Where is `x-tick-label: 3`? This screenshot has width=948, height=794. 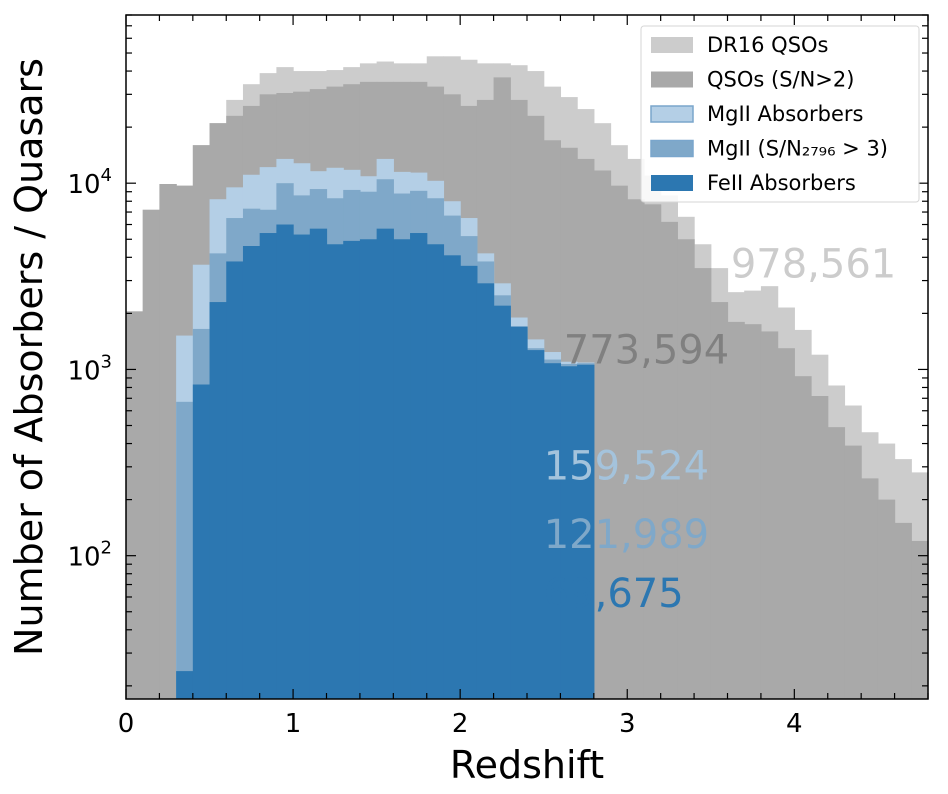 x-tick-label: 3 is located at coordinates (627, 724).